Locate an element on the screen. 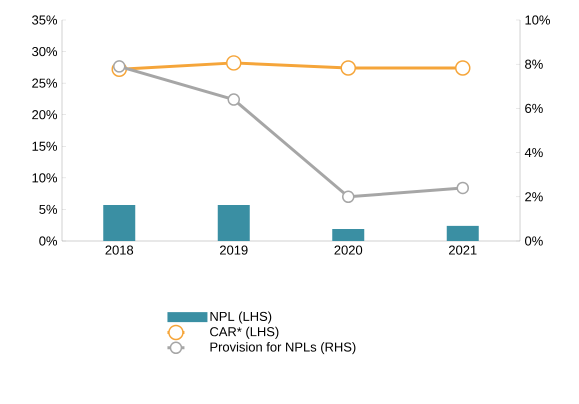  y2-tick-label: 2% is located at coordinates (534, 197).